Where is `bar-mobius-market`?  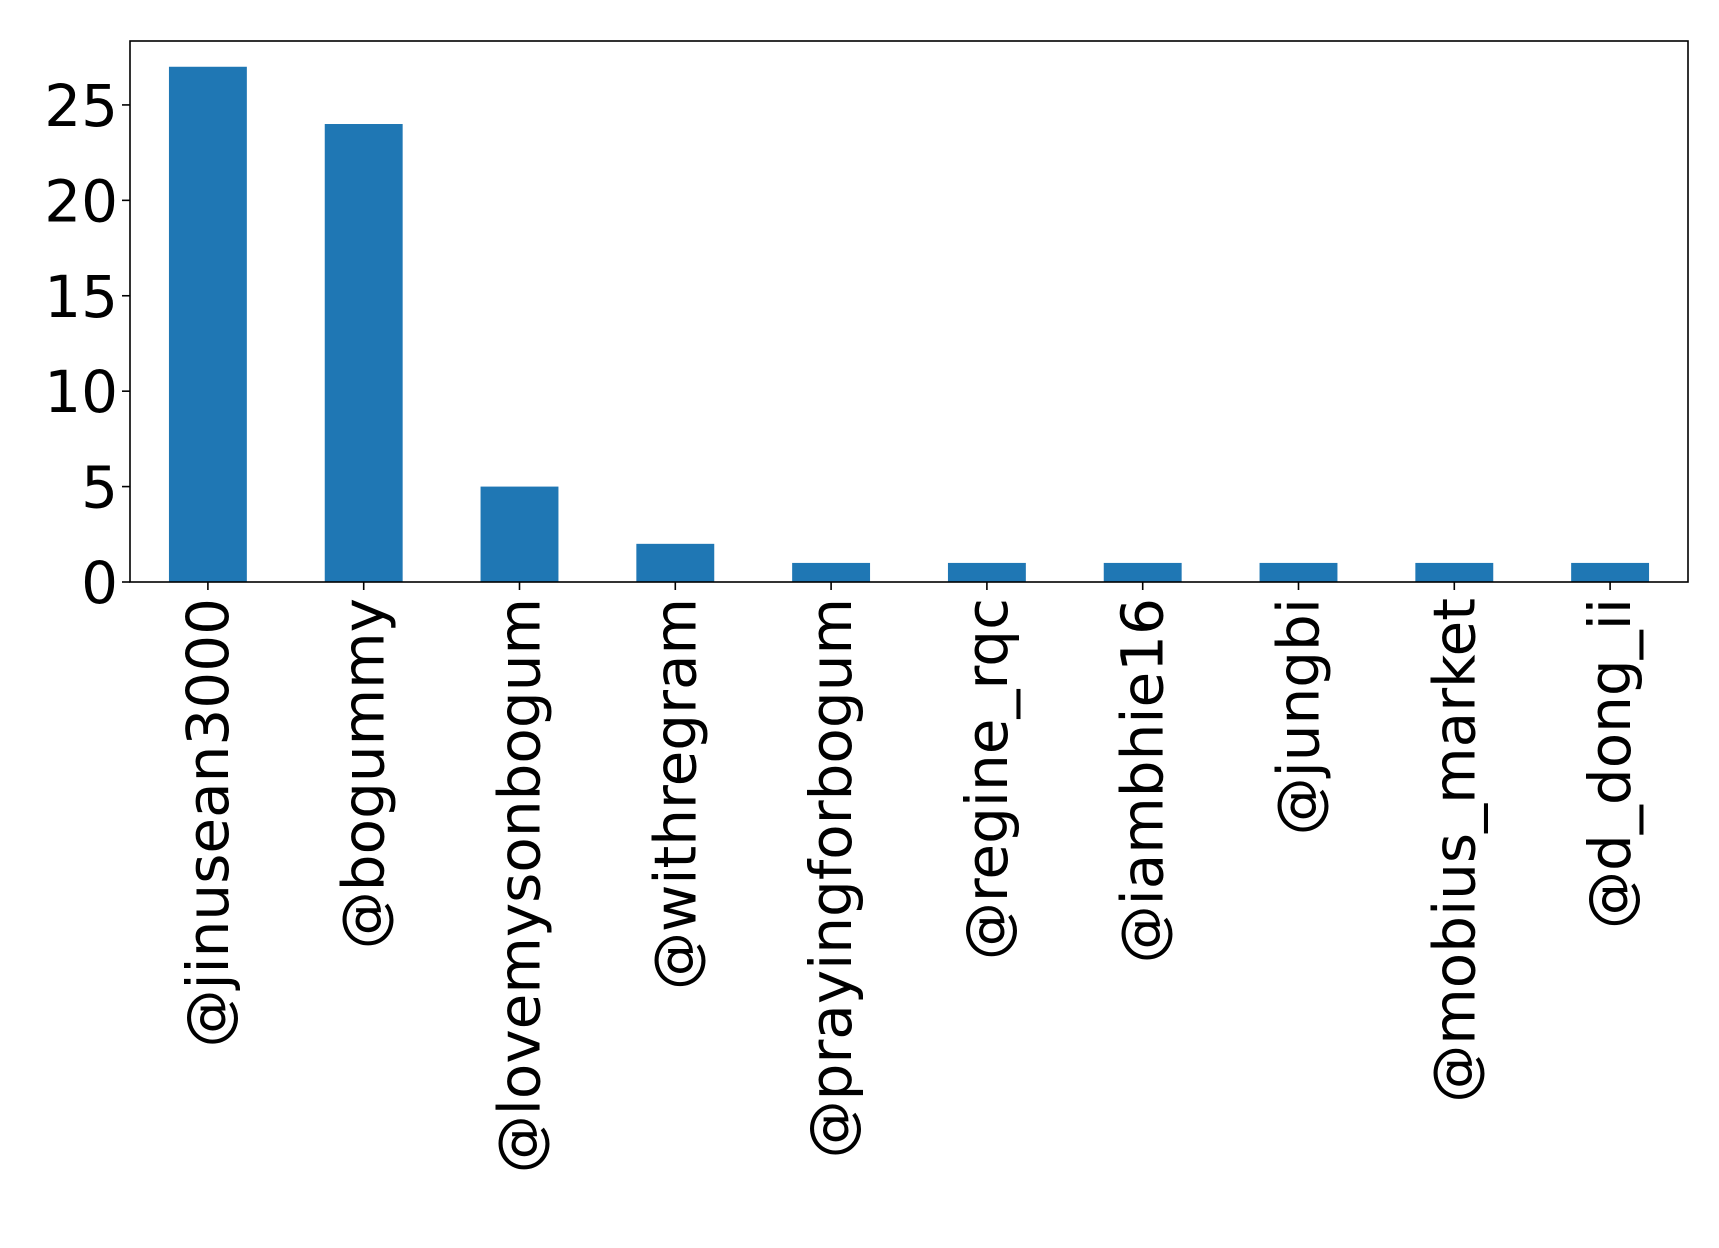 bar-mobius-market is located at coordinates (1454, 572).